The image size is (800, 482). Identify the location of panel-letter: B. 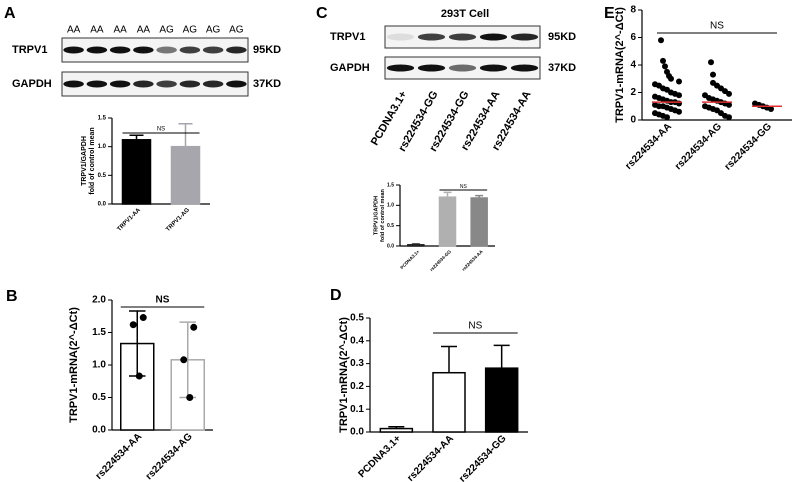
(12, 296).